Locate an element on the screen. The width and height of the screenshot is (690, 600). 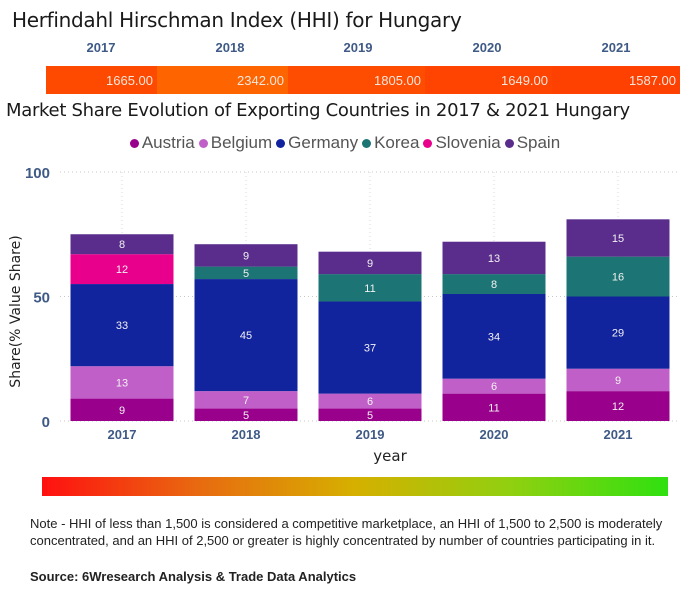
legend-label: Germany is located at coordinates (323, 142).